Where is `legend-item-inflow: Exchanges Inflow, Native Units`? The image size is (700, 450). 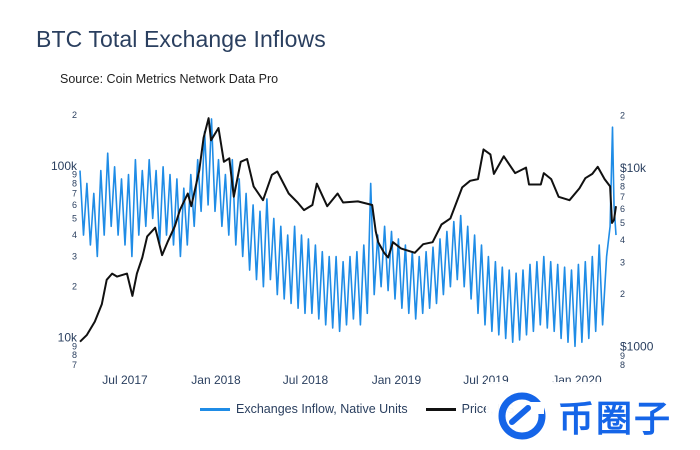 legend-item-inflow: Exchanges Inflow, Native Units is located at coordinates (304, 409).